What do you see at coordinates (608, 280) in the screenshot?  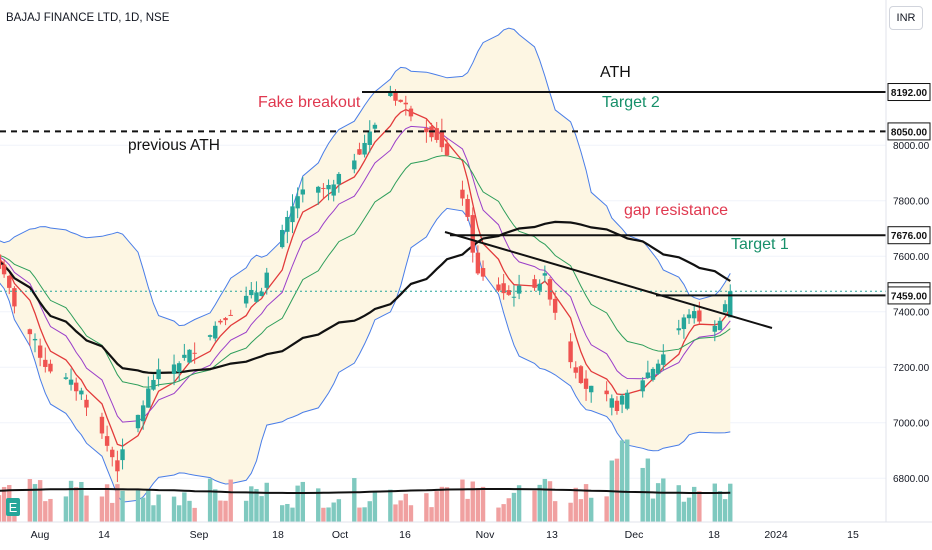 I see `trendline` at bounding box center [608, 280].